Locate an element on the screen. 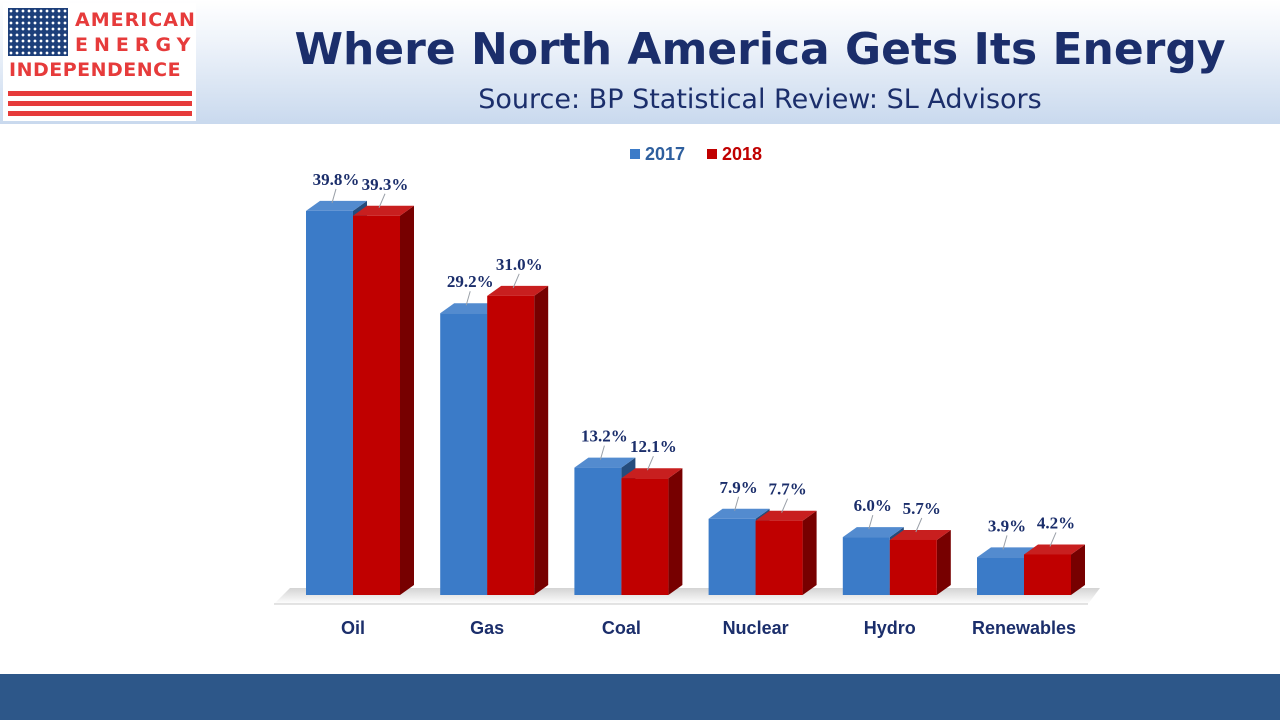 The image size is (1280, 720). category-axis-labels: Oil Gas Coal Nuclear Hydro Renewables is located at coordinates (708, 628).